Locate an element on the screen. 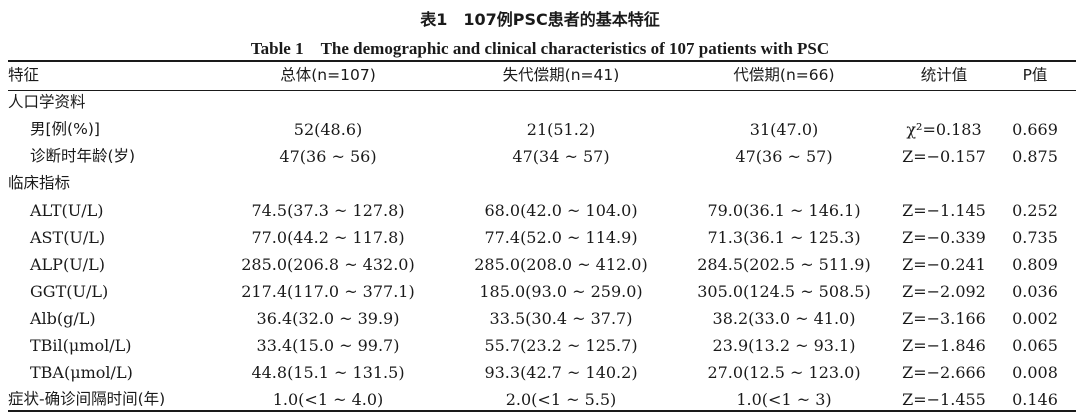  row-label: 男[例(%)] is located at coordinates (65, 129).